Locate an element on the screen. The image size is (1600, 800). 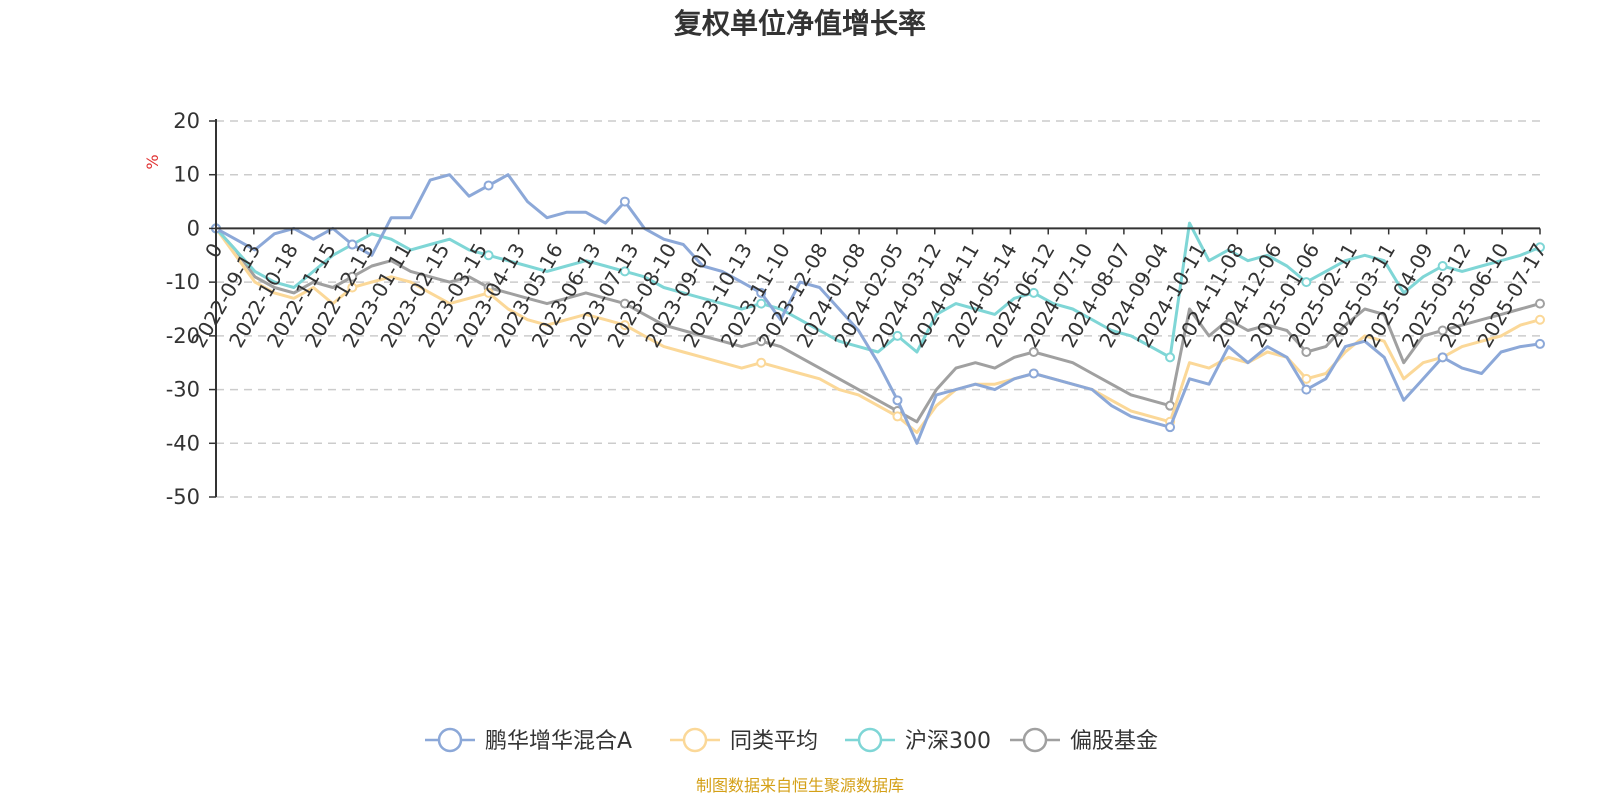
y-tick-label: -20 is located at coordinates (183, 336).